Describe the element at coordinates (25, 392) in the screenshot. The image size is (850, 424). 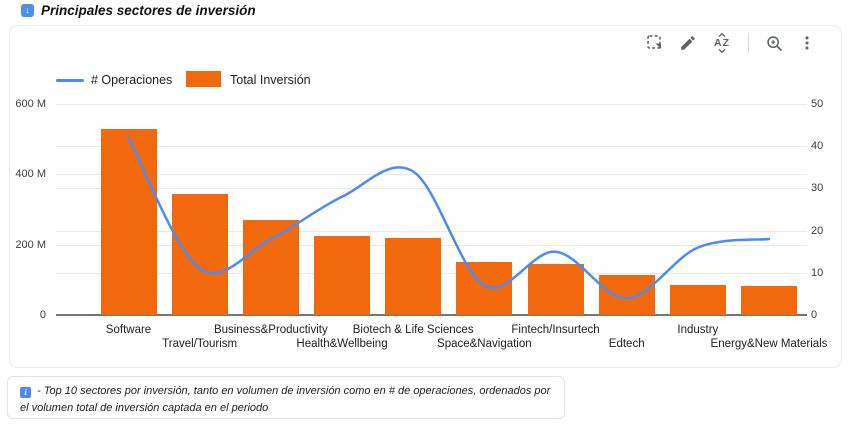
I see `info-icon: i` at that location.